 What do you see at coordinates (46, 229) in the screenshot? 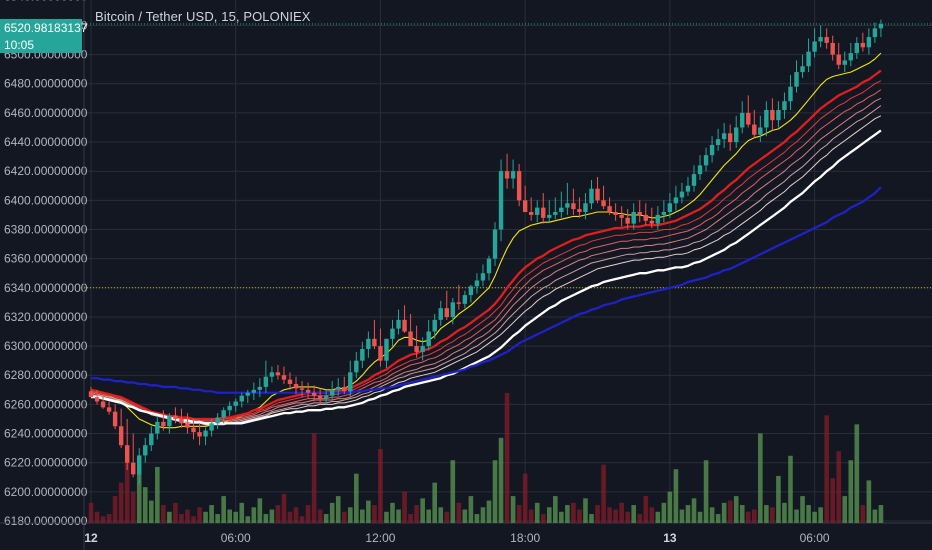
I see `y-axis-tick-label: 6380.00000000` at bounding box center [46, 229].